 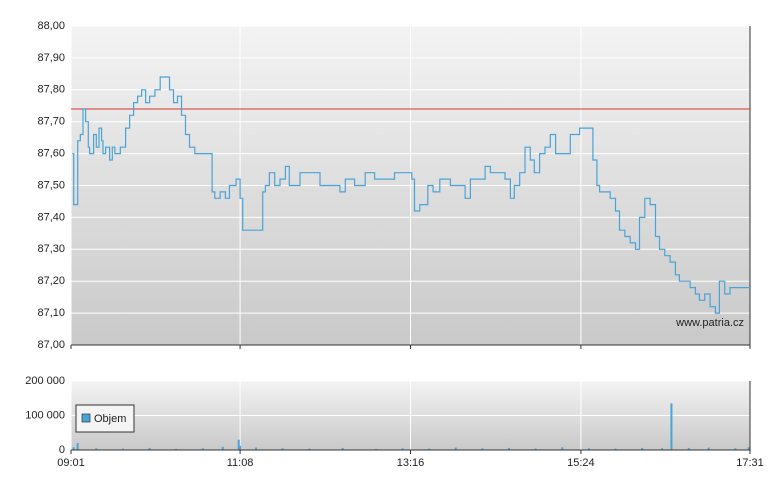 What do you see at coordinates (581, 463) in the screenshot?
I see `x-tick-label: 15:24` at bounding box center [581, 463].